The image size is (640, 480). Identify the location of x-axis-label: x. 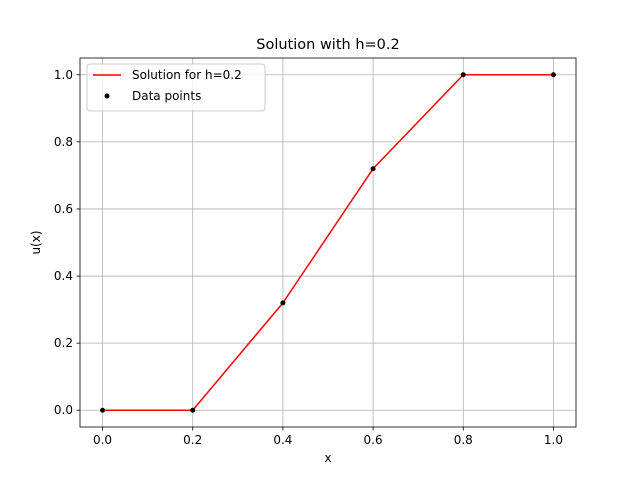
(327, 458).